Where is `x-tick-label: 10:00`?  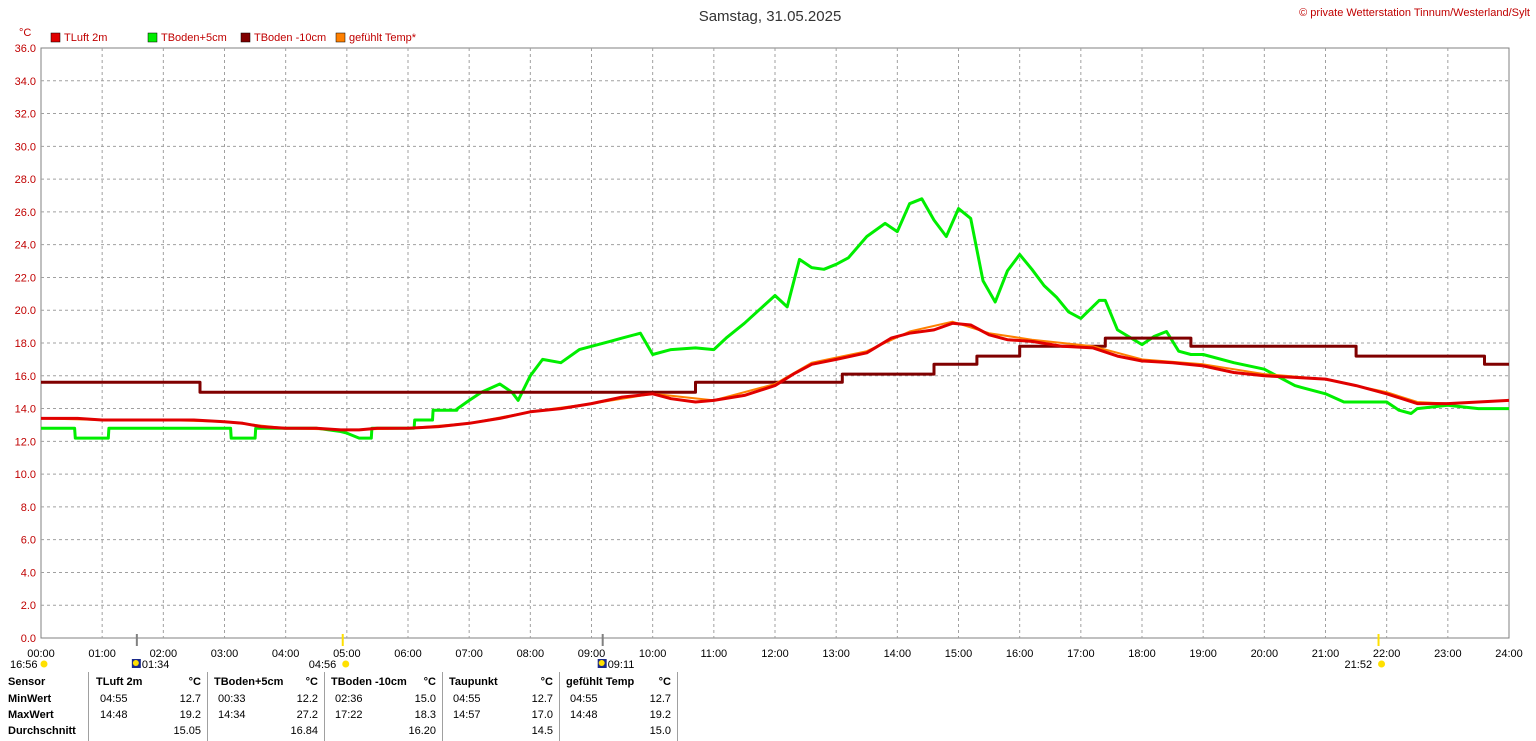
x-tick-label: 10:00 is located at coordinates (653, 654).